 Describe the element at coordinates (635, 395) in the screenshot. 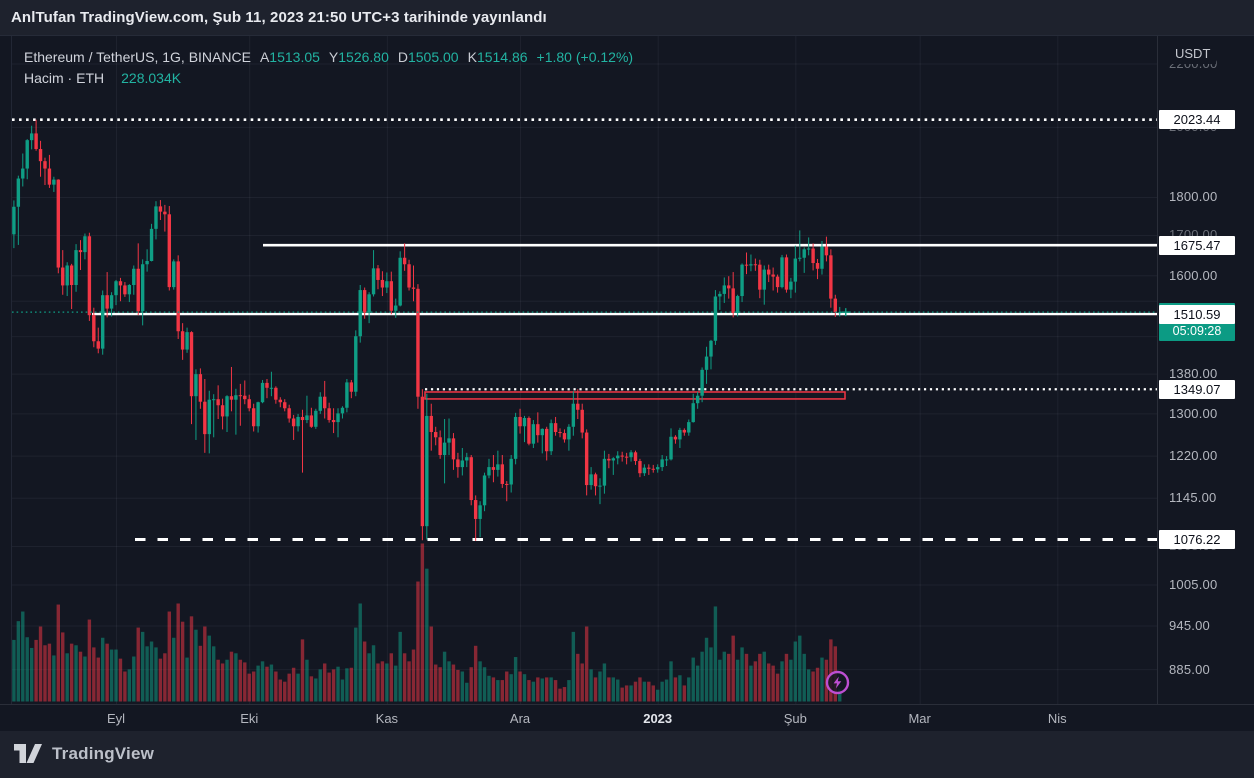

I see `resistance-box` at that location.